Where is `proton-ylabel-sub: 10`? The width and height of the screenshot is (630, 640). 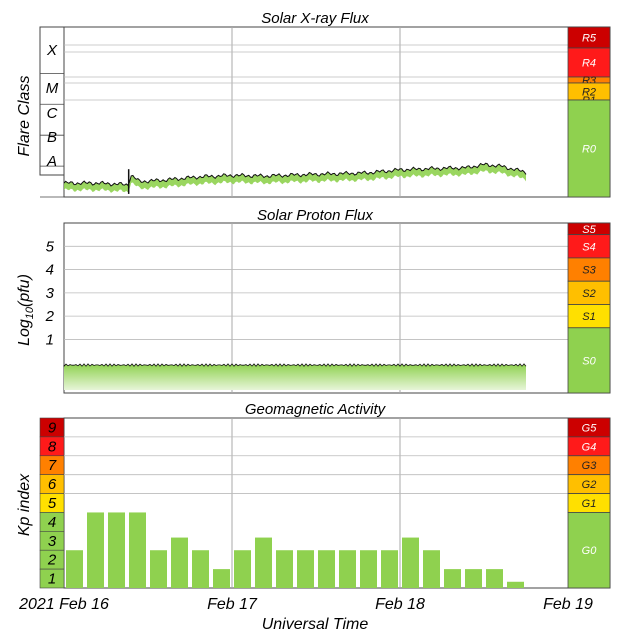 proton-ylabel-sub: 10 is located at coordinates (30, 312).